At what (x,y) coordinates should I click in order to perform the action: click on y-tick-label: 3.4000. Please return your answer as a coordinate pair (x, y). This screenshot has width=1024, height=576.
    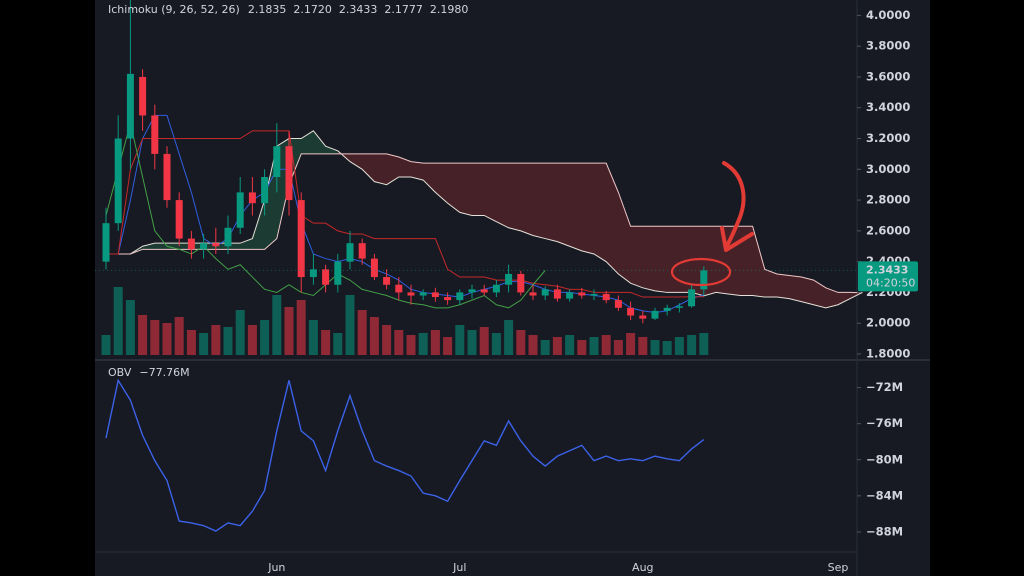
    Looking at the image, I should click on (888, 107).